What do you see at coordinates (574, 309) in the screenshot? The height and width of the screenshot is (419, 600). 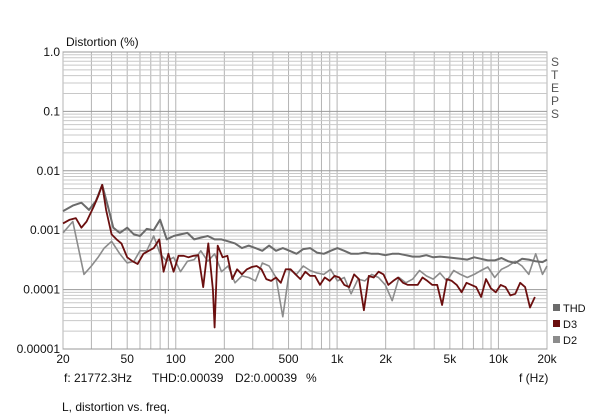 I see `legend-label-thd: THD` at bounding box center [574, 309].